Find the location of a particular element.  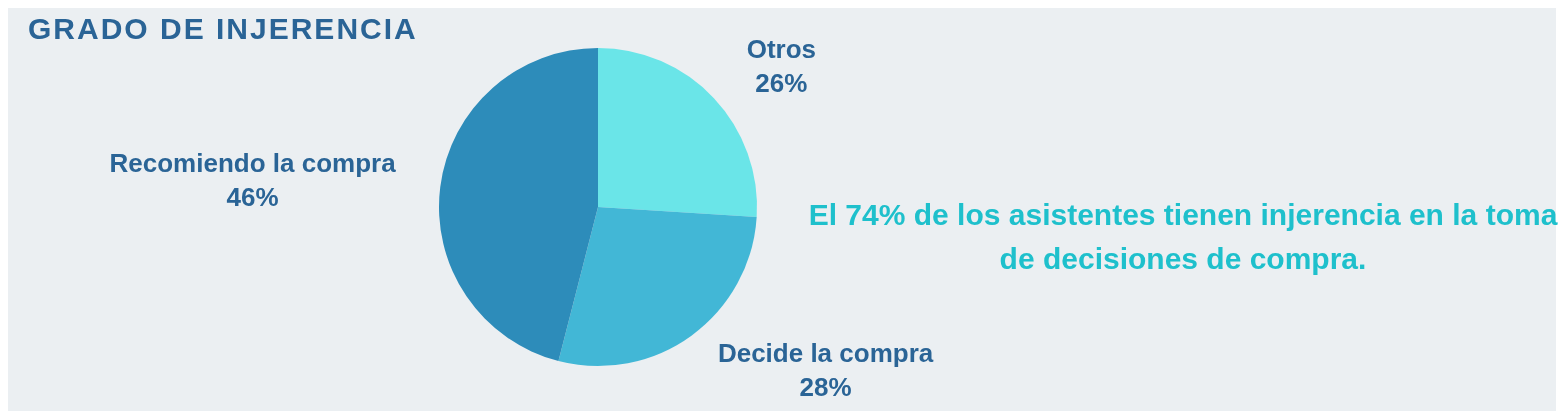

chart-title: GRADO DE INJERENCIA is located at coordinates (223, 29).